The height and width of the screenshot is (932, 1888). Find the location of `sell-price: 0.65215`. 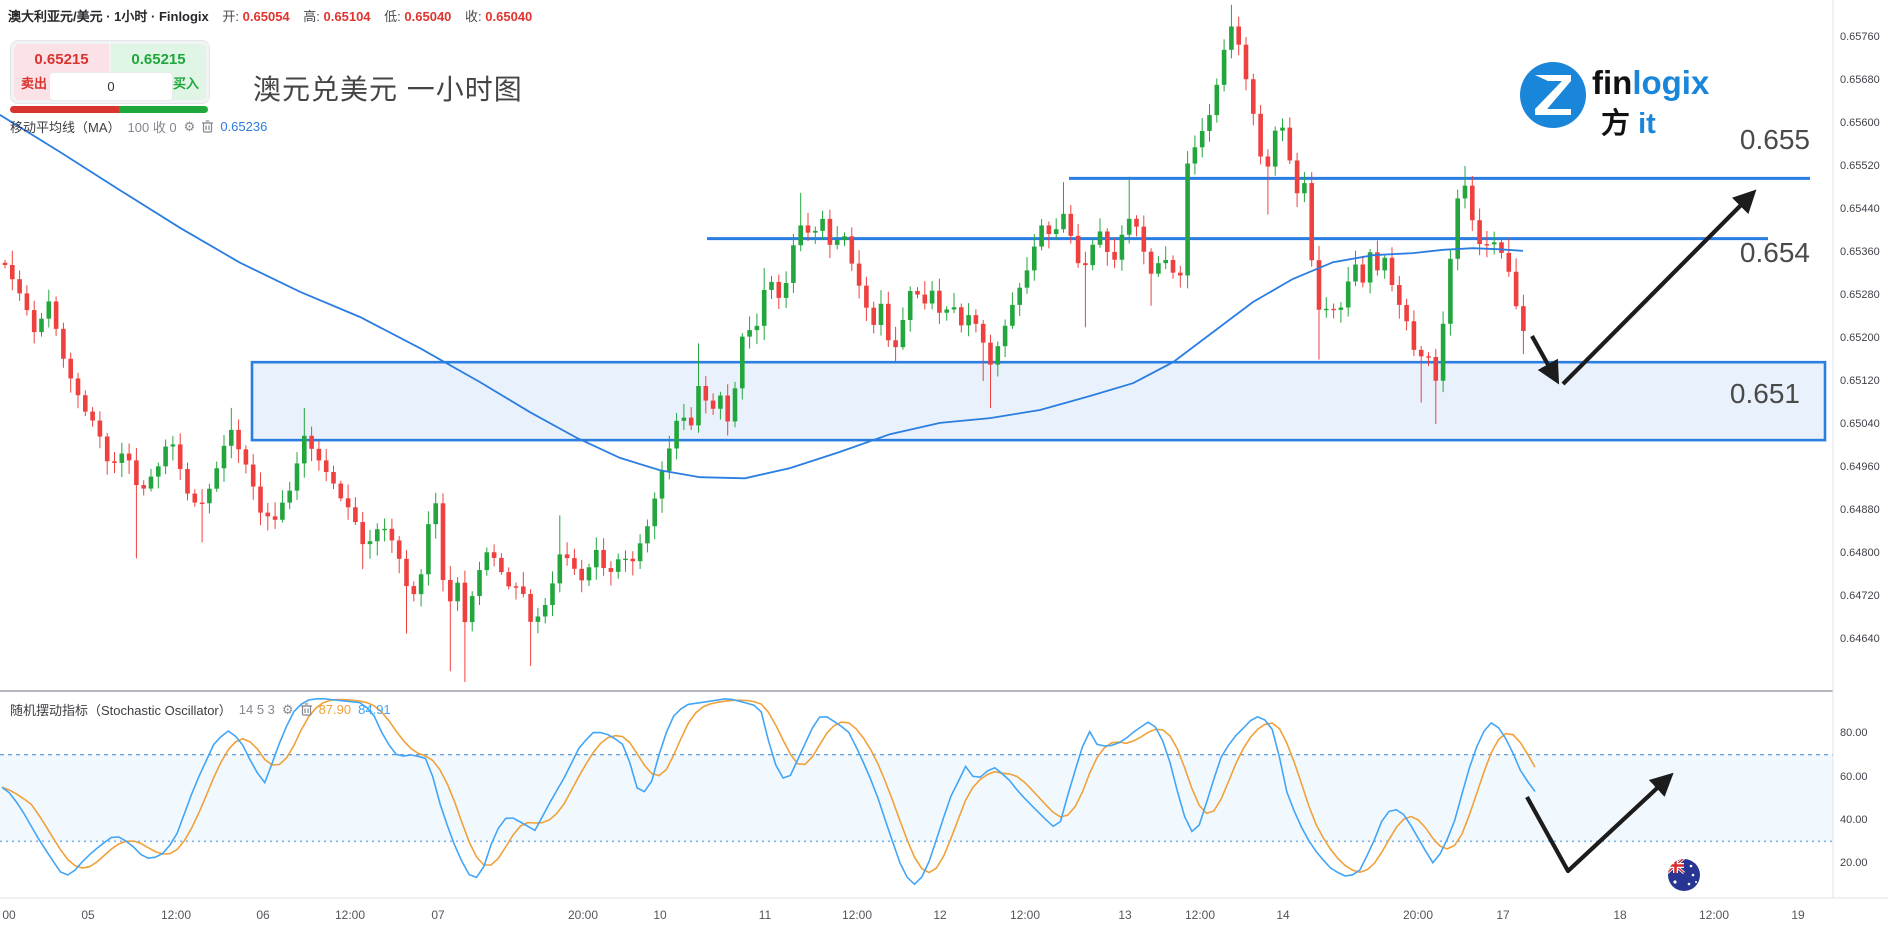

sell-price: 0.65215 is located at coordinates (61, 59).